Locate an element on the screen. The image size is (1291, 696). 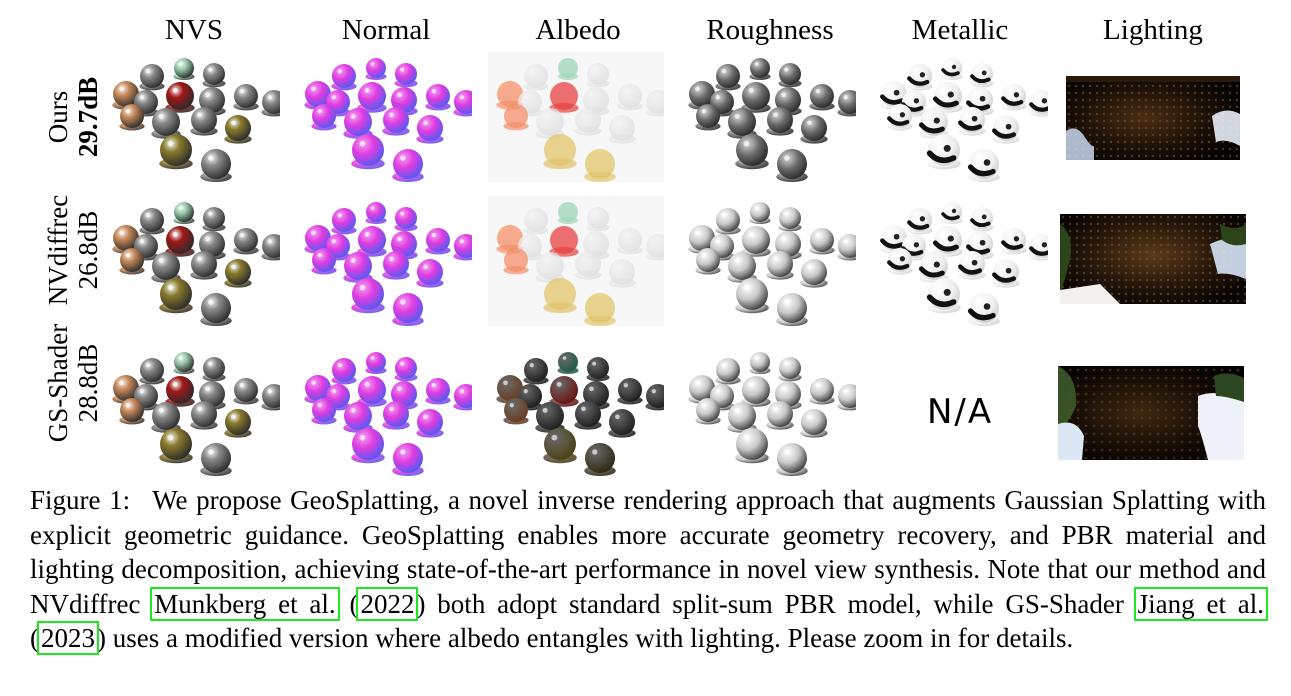
method-name: Ours is located at coordinates (58, 117).